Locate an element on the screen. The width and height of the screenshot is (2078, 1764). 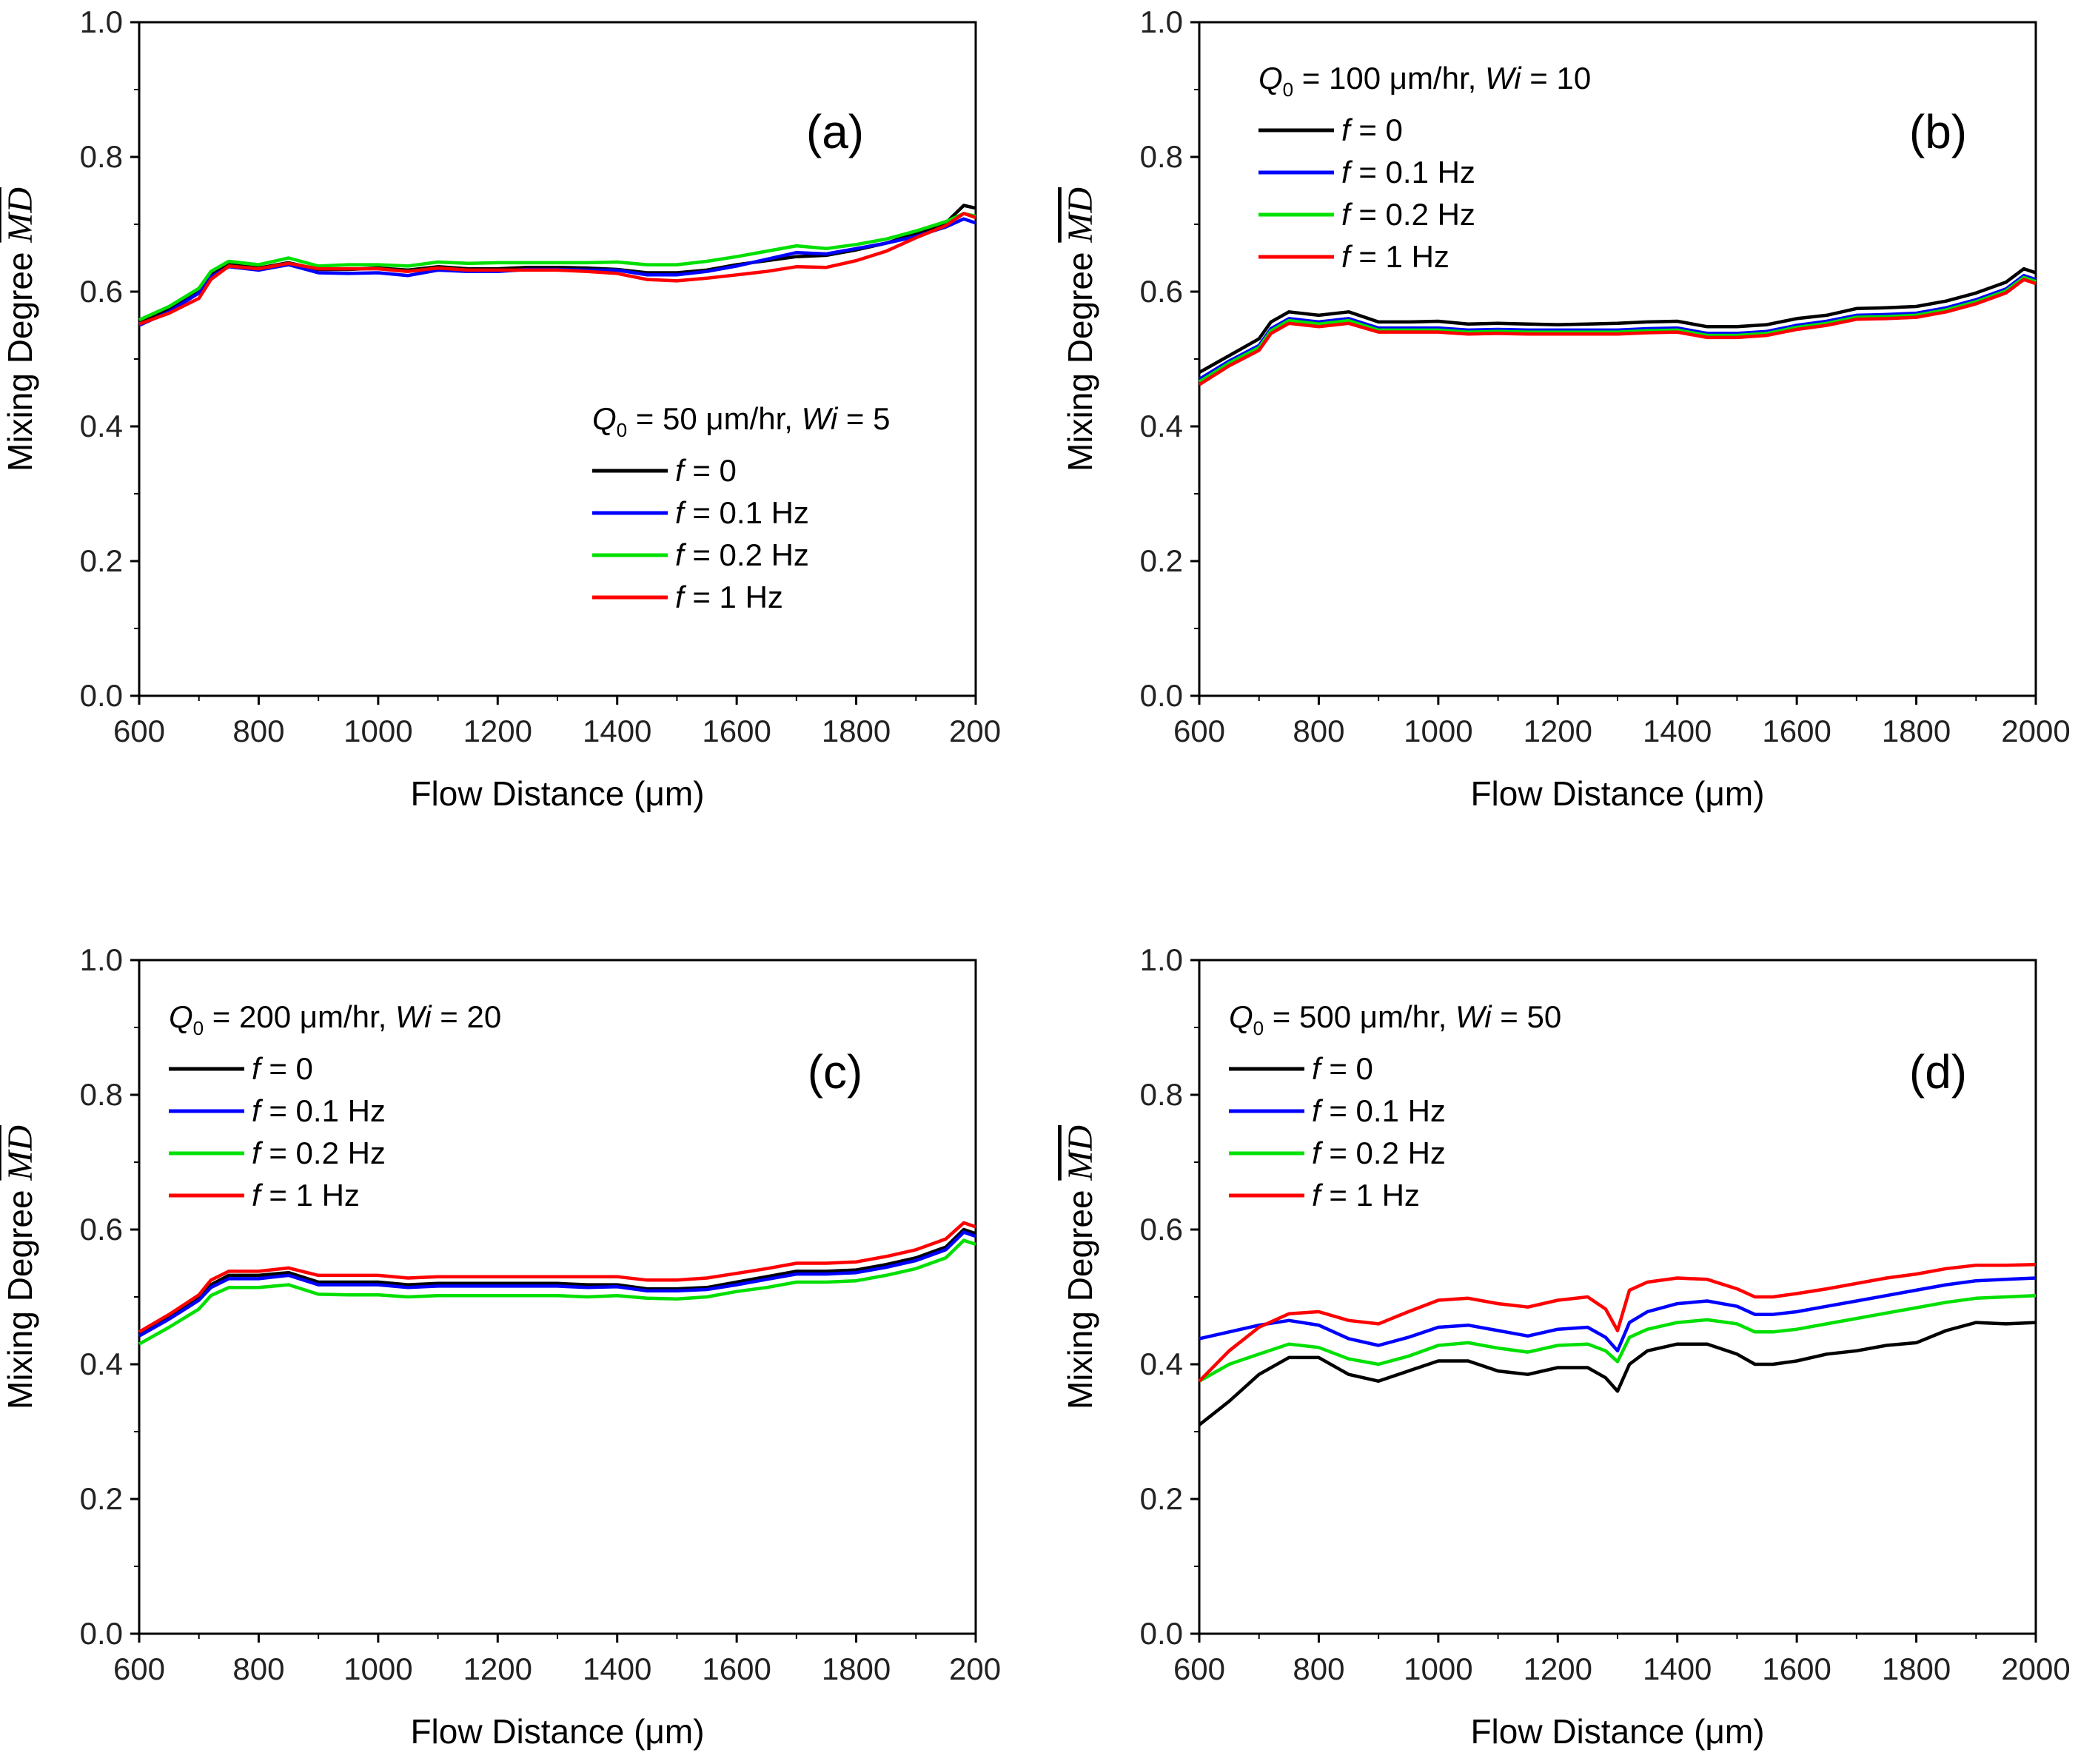
legend-title: Q0 = 50 μm/hr, Wi = 5 is located at coordinates (741, 421).